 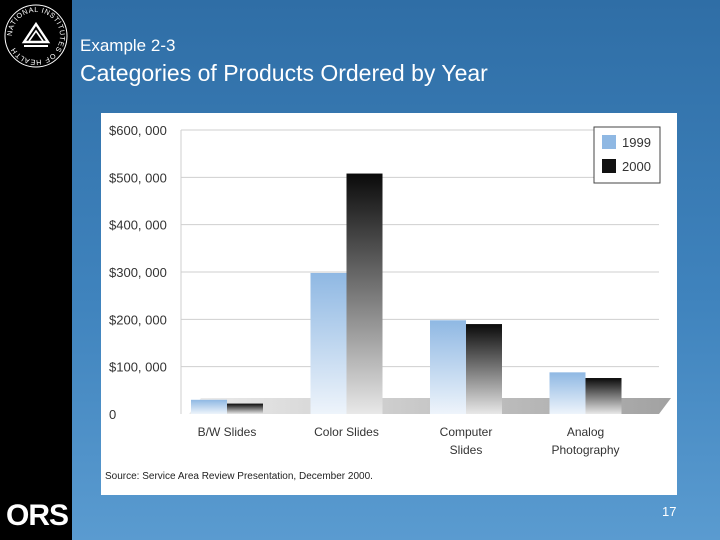 What do you see at coordinates (636, 166) in the screenshot?
I see `legend-label-2000: 2000` at bounding box center [636, 166].